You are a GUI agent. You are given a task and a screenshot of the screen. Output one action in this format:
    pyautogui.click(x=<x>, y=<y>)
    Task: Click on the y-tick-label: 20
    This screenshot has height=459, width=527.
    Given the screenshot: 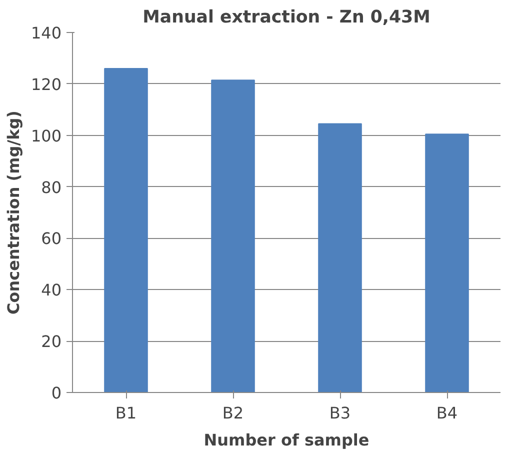 What is the action you would take?
    pyautogui.click(x=51, y=342)
    